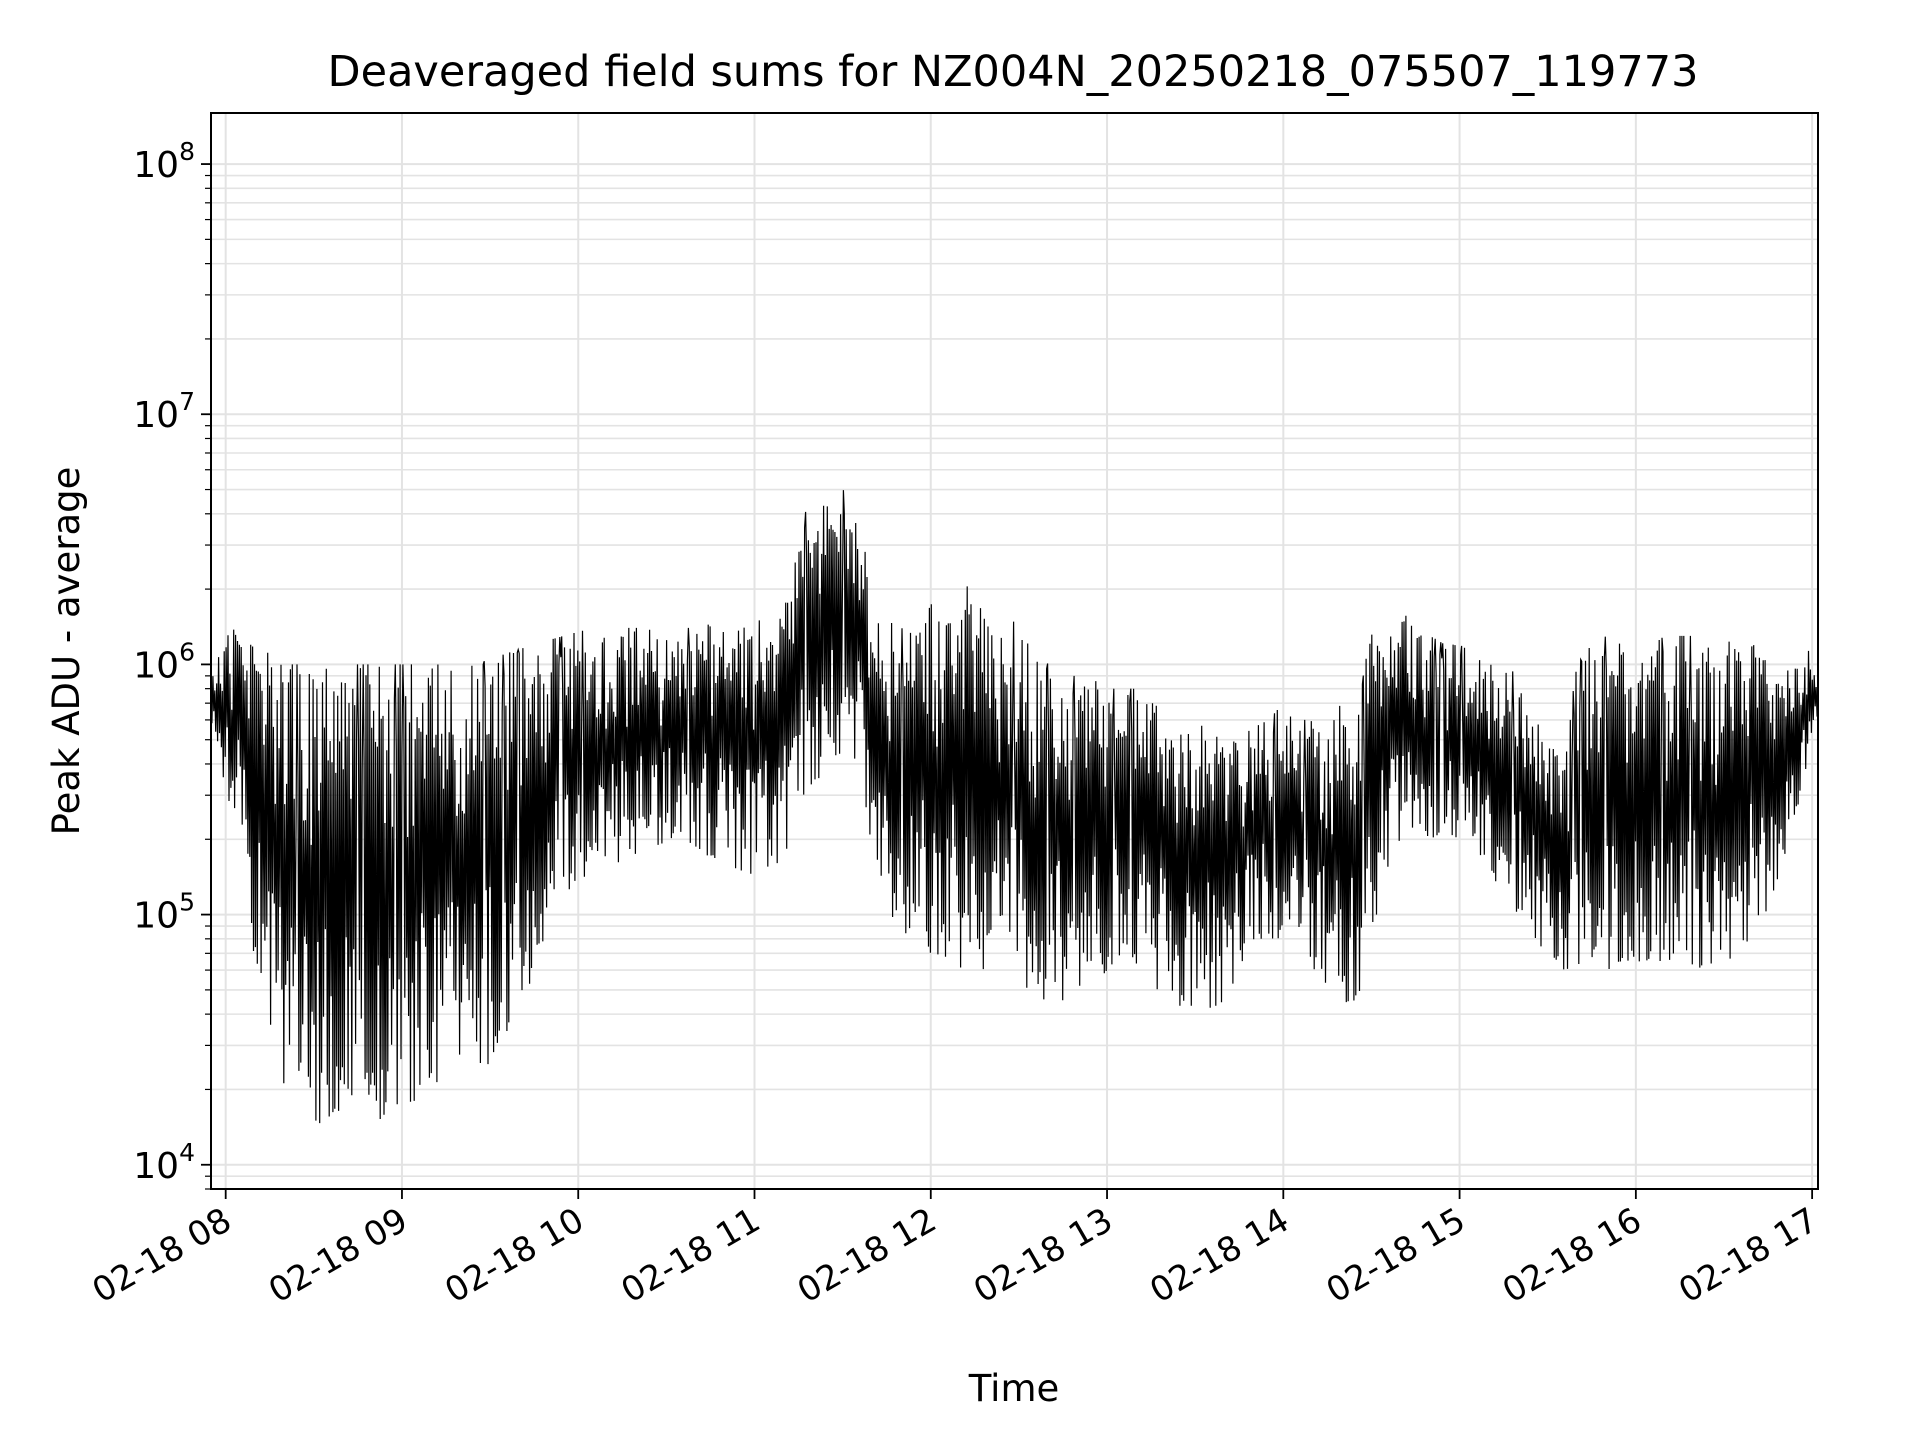 The height and width of the screenshot is (1440, 1920). What do you see at coordinates (1014, 1388) in the screenshot?
I see `x-axis-label: Time` at bounding box center [1014, 1388].